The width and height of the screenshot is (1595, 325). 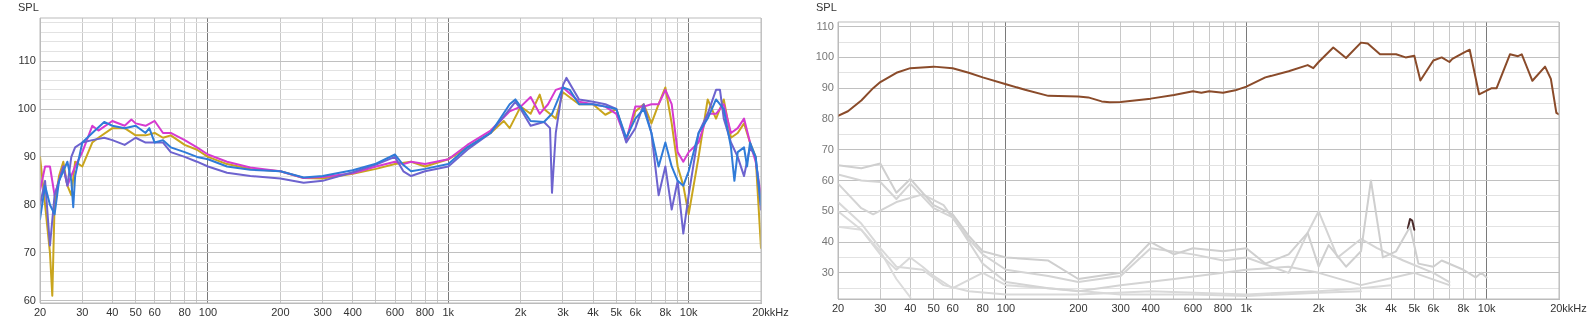 What do you see at coordinates (827, 210) in the screenshot?
I see `y-tick-label: 50` at bounding box center [827, 210].